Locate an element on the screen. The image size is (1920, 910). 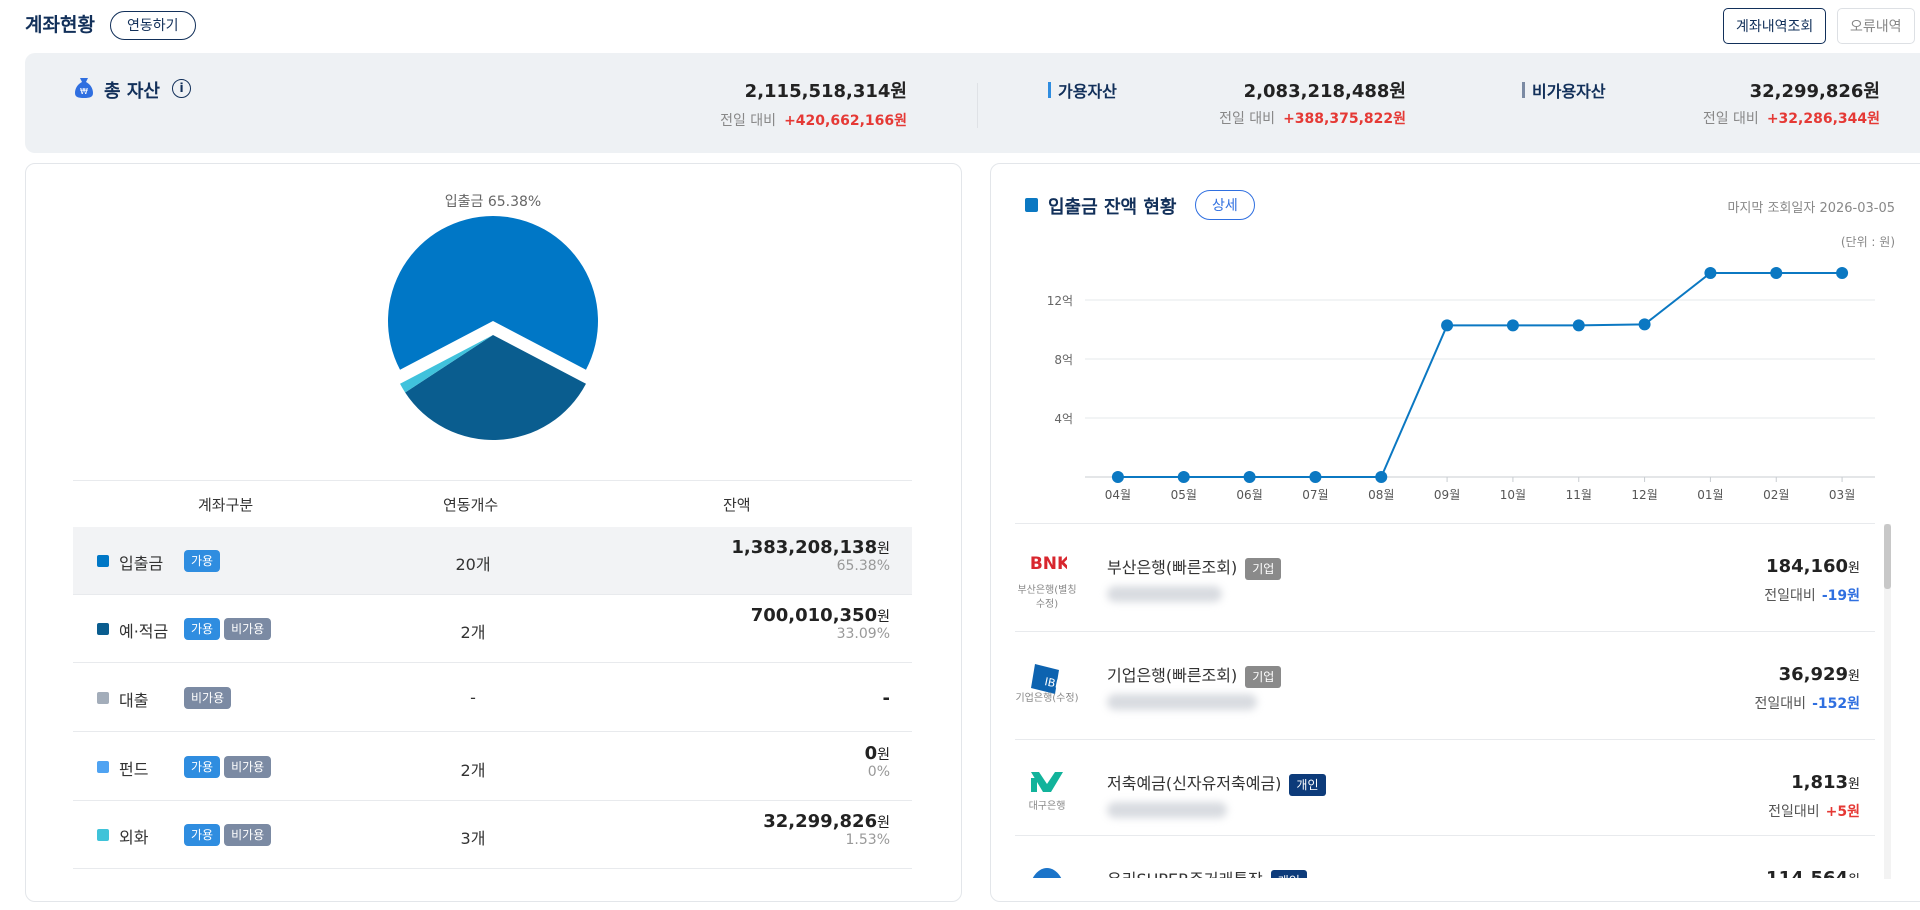
col-header-count: 연동개수 is located at coordinates (471, 505).